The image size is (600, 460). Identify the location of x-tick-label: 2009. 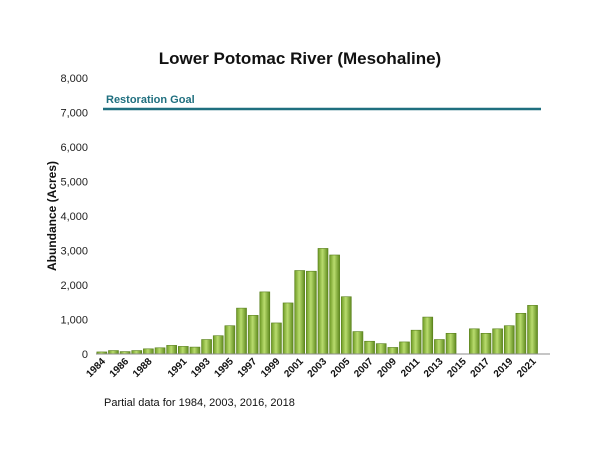
(387, 368).